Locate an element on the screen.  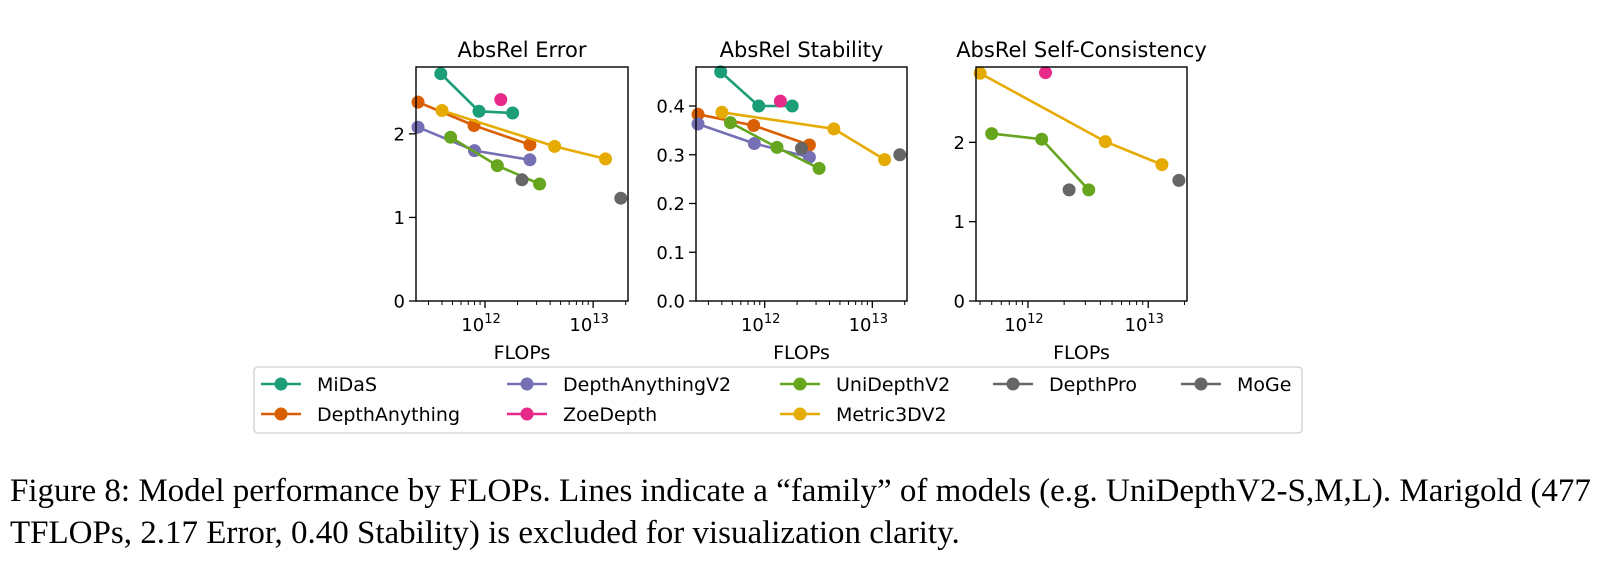
chart-panel-3: AbsRel Self-Consistency 0 1 2 1012 1013 FLOPs is located at coordinates (1080, 201).